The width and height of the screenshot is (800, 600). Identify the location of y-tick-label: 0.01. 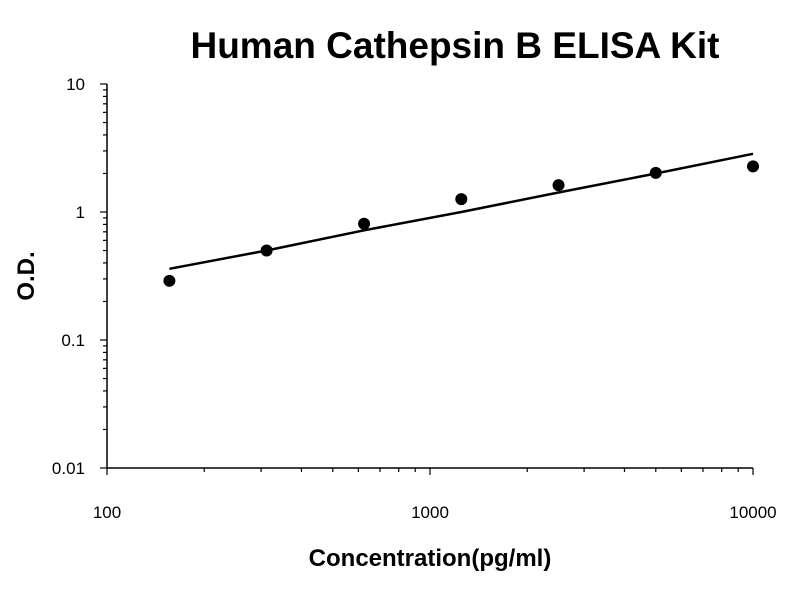
(68, 468).